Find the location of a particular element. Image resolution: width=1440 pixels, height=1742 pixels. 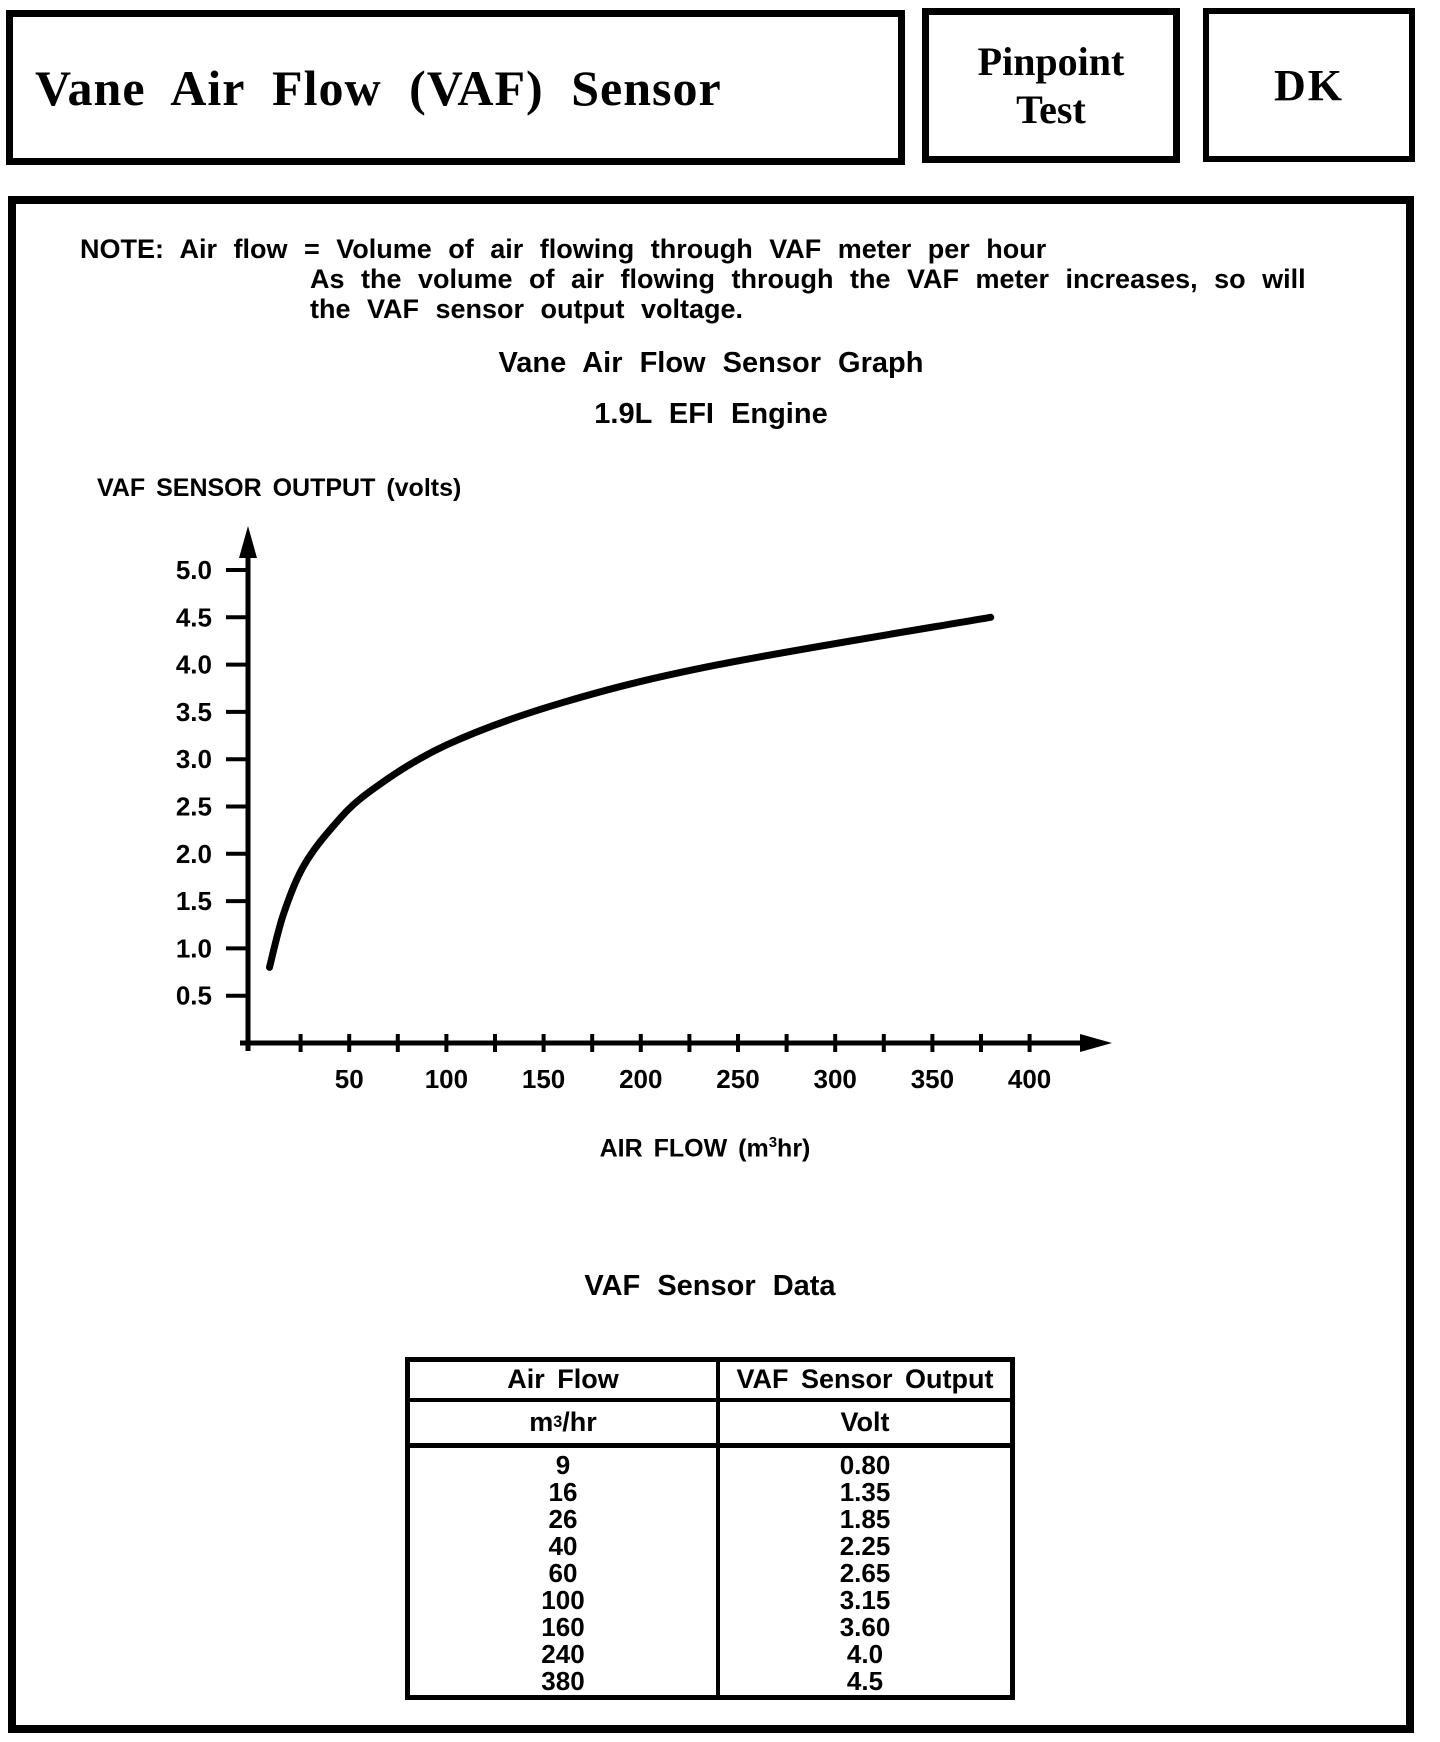

y-tick-label: 4.5 is located at coordinates (194, 617).